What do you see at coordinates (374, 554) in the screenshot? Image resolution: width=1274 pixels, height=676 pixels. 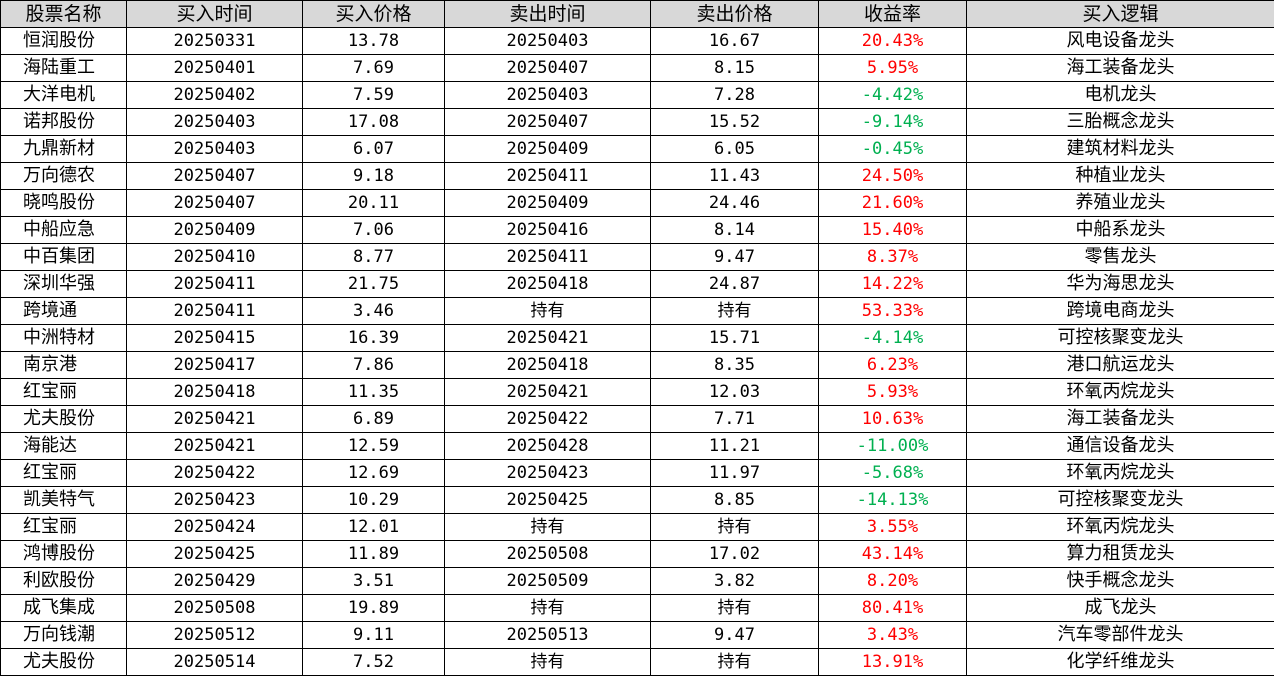 I see `cell-buy-price: 11.89` at bounding box center [374, 554].